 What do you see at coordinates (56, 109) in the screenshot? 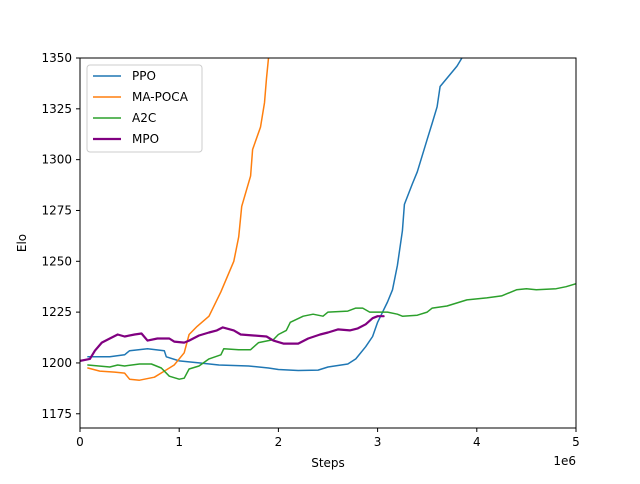
I see `y-tick-label: 1325` at bounding box center [56, 109].